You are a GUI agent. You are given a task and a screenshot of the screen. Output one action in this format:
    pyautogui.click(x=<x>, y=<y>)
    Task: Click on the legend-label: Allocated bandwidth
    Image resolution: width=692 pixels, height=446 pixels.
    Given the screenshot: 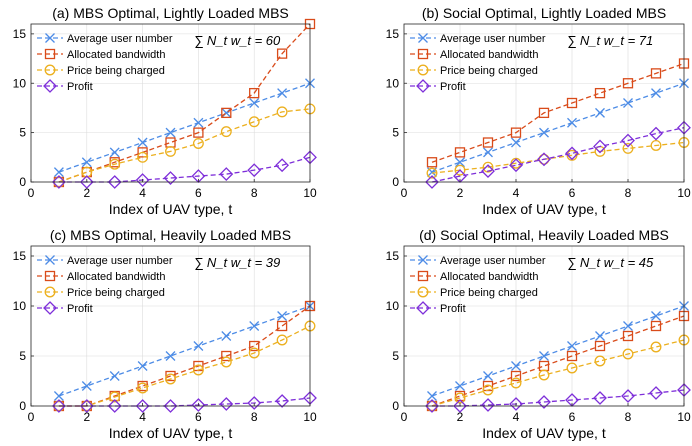 What is the action you would take?
    pyautogui.click(x=489, y=55)
    